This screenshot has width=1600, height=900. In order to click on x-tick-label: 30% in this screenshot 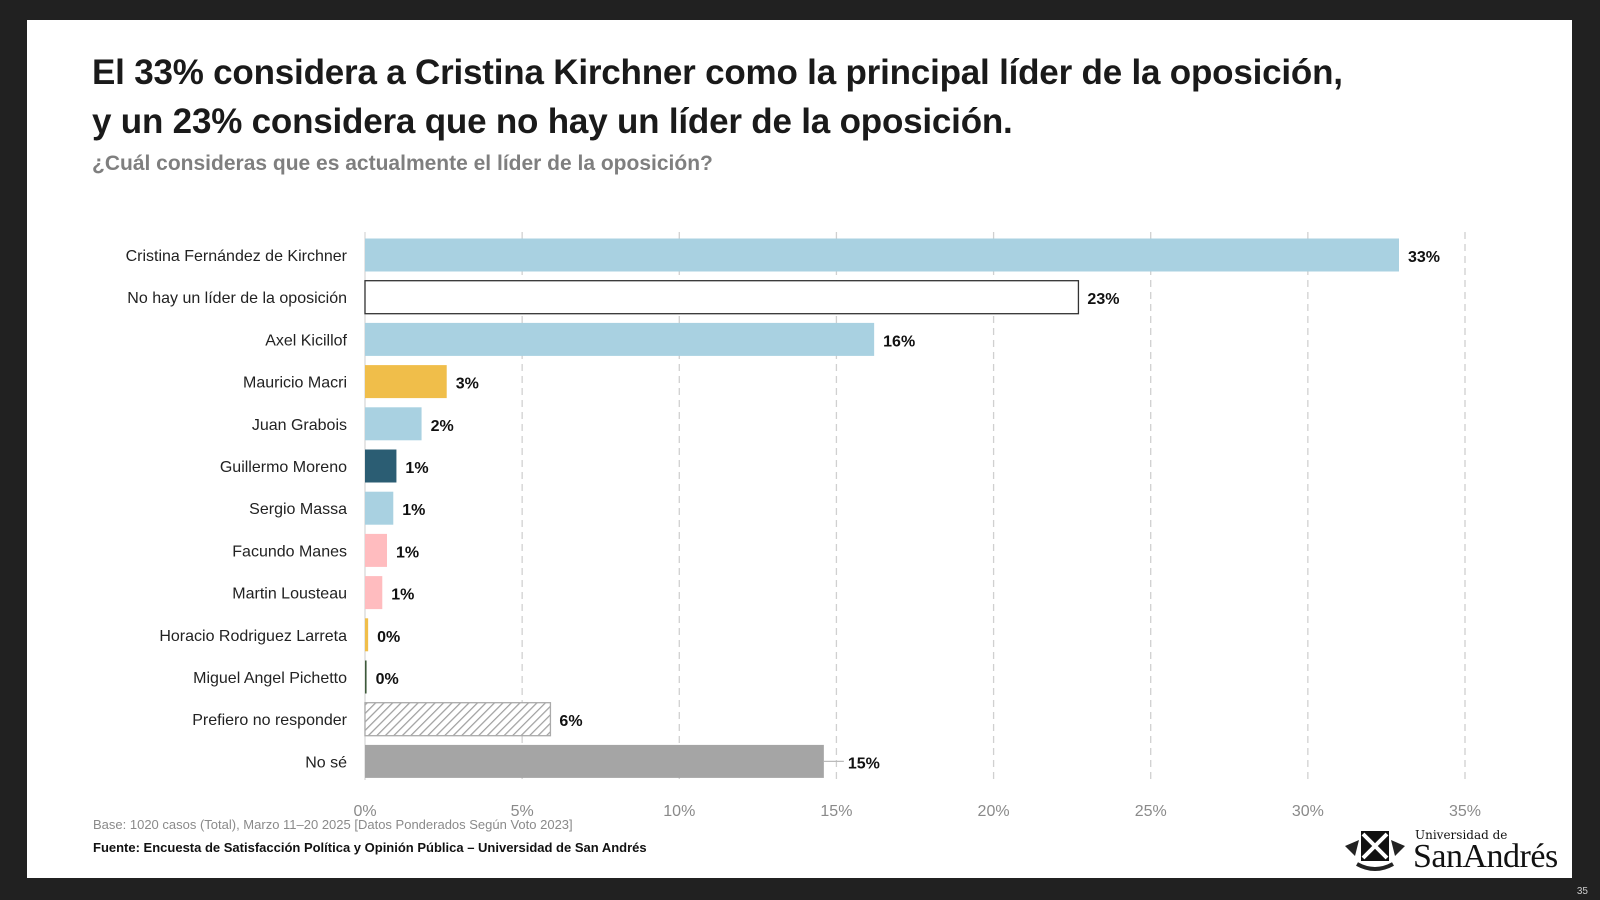, I will do `click(1308, 811)`.